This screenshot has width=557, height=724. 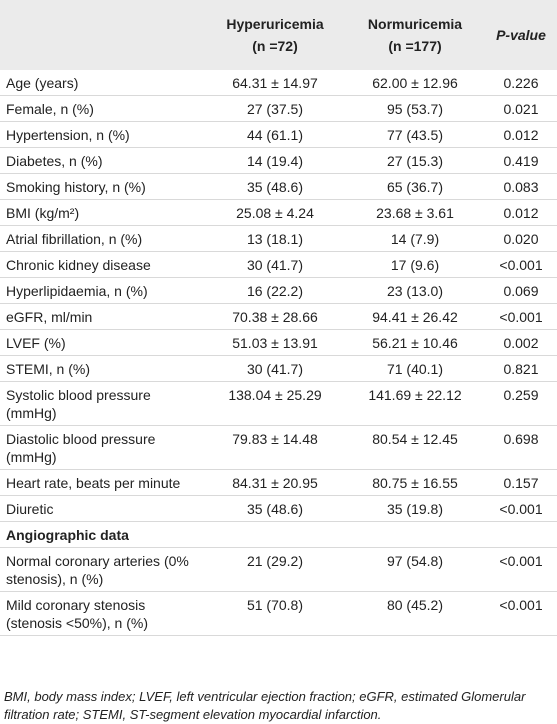 I want to click on table-row: BMI (kg/m²) 25.08 ± 4.24 23.68 ± 3.61 0.012, so click(x=278, y=212).